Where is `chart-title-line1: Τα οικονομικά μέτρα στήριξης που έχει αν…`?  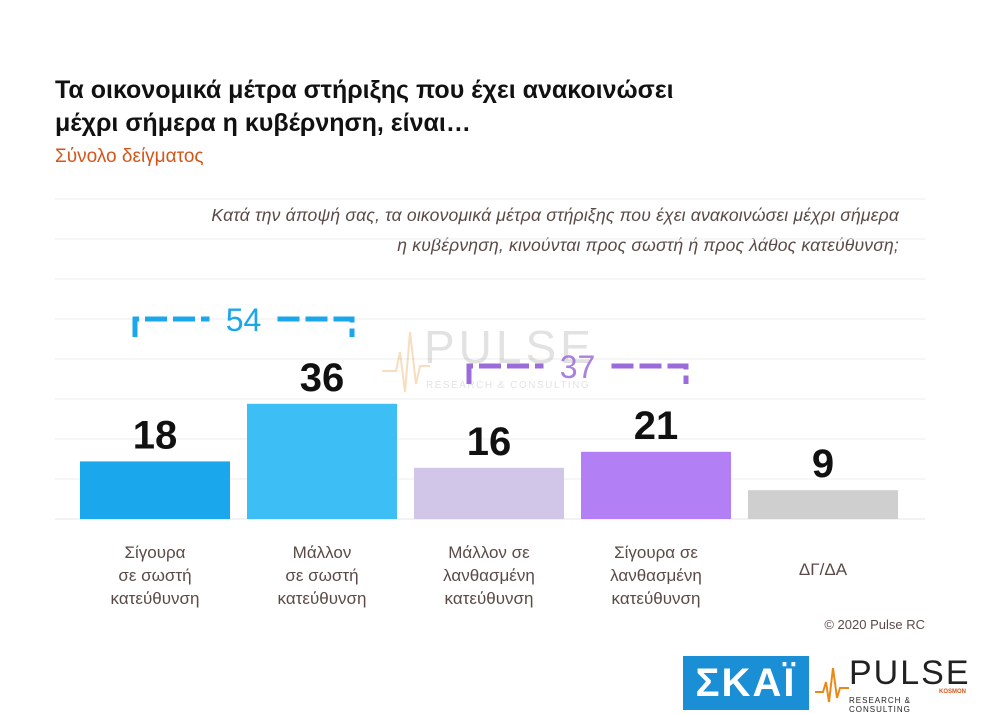
chart-title-line1: Τα οικονομικά μέτρα στήριξης που έχει αν… is located at coordinates (364, 90).